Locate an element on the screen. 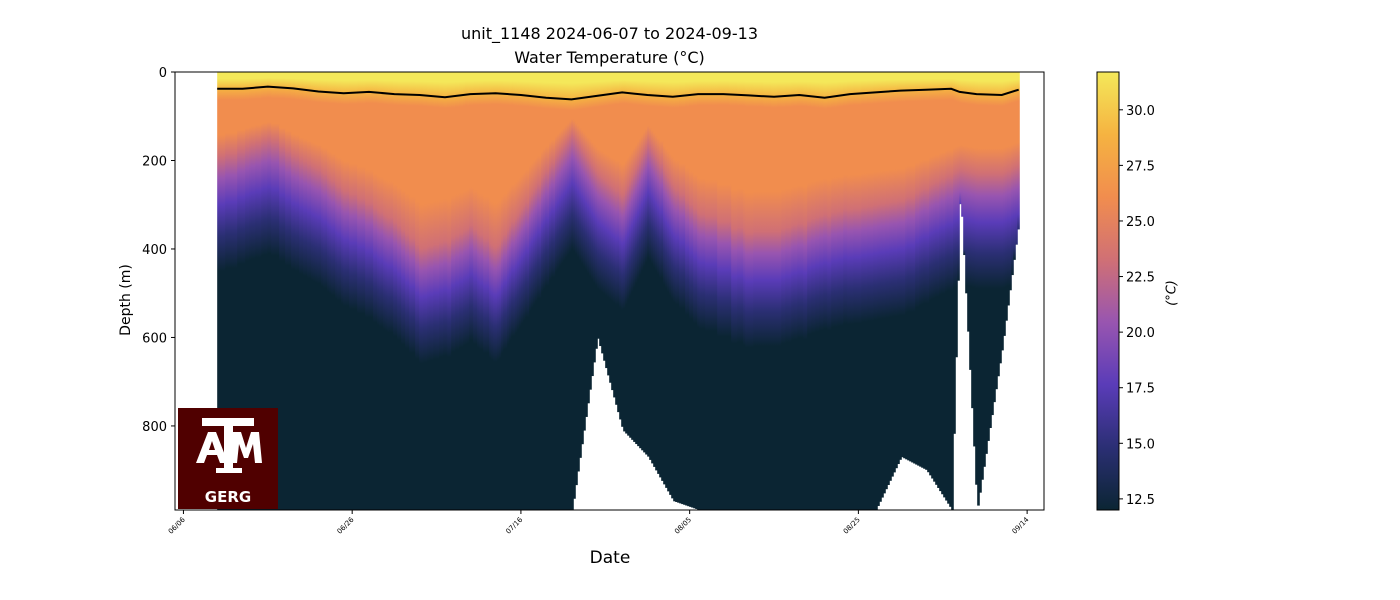 Image resolution: width=1400 pixels, height=600 pixels. colorbar-label: (°C) is located at coordinates (1172, 293).